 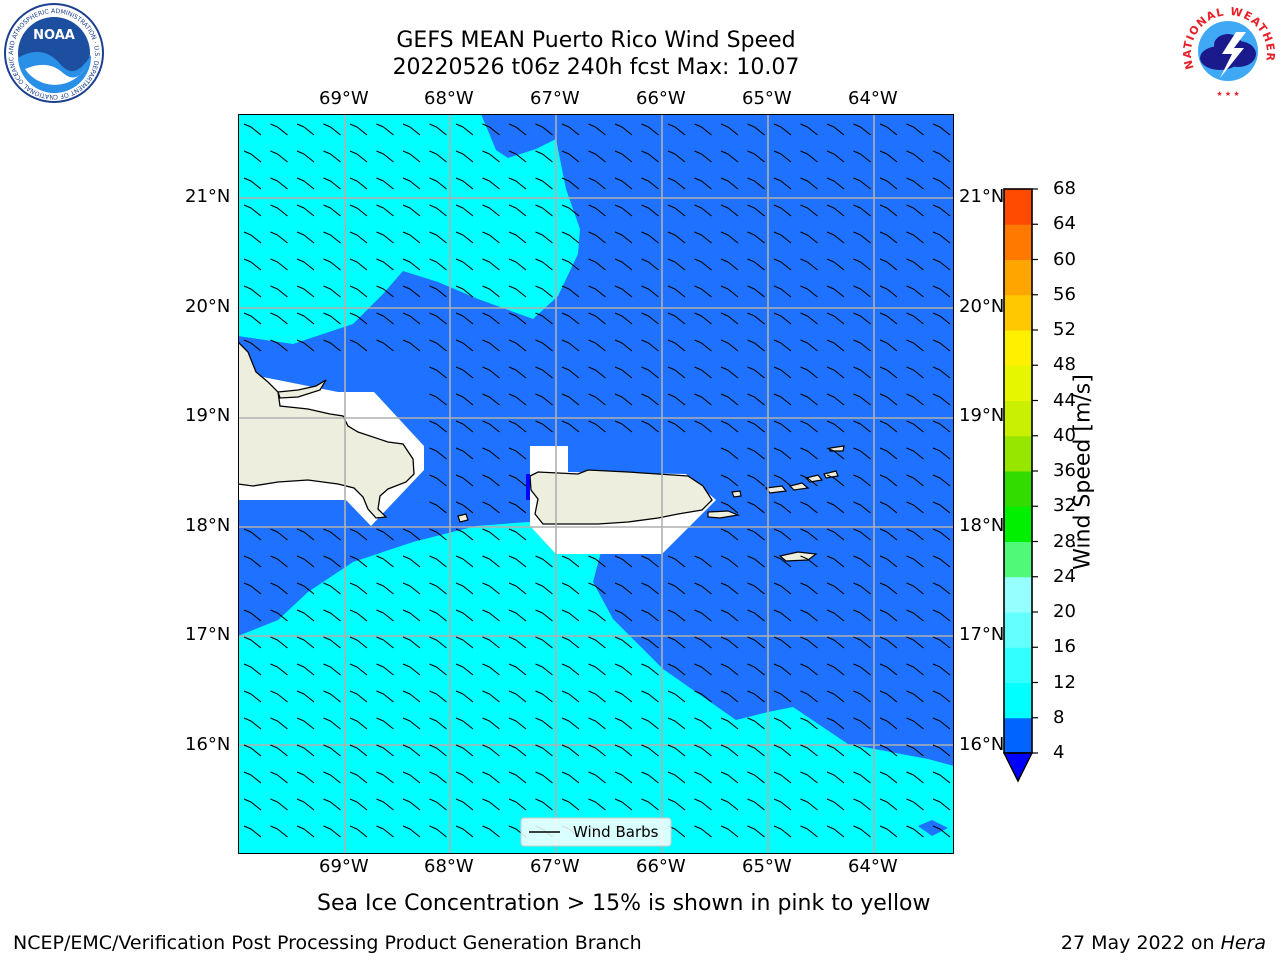 I want to click on colorbar-tick-label: 56, so click(x=1064, y=294).